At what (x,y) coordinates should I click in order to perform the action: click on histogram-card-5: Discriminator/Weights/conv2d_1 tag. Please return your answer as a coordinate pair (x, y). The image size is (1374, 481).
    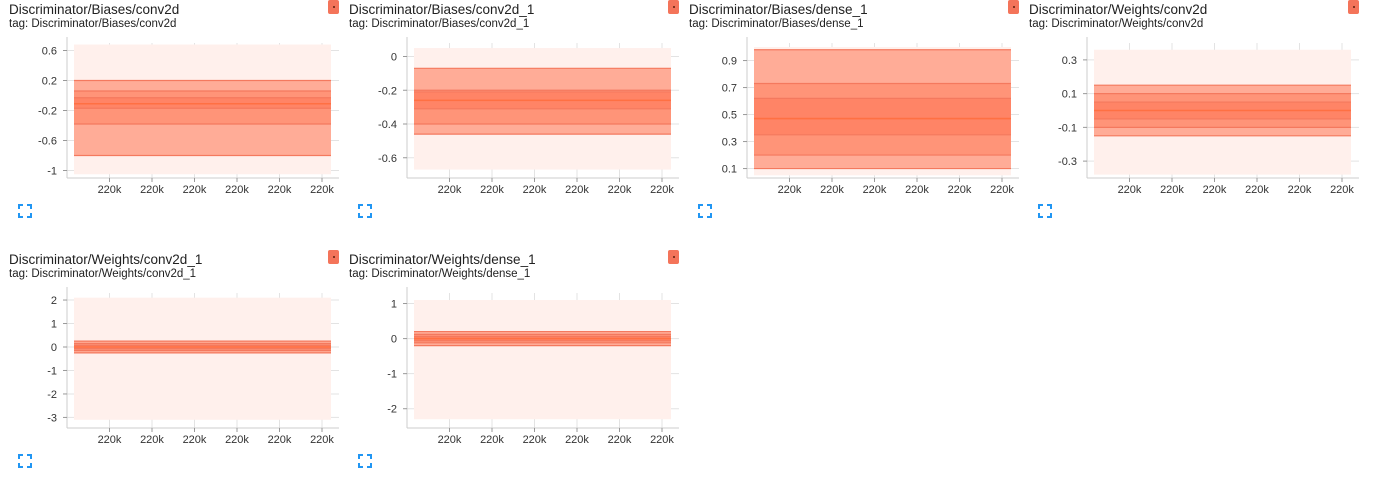
    Looking at the image, I should click on (174, 365).